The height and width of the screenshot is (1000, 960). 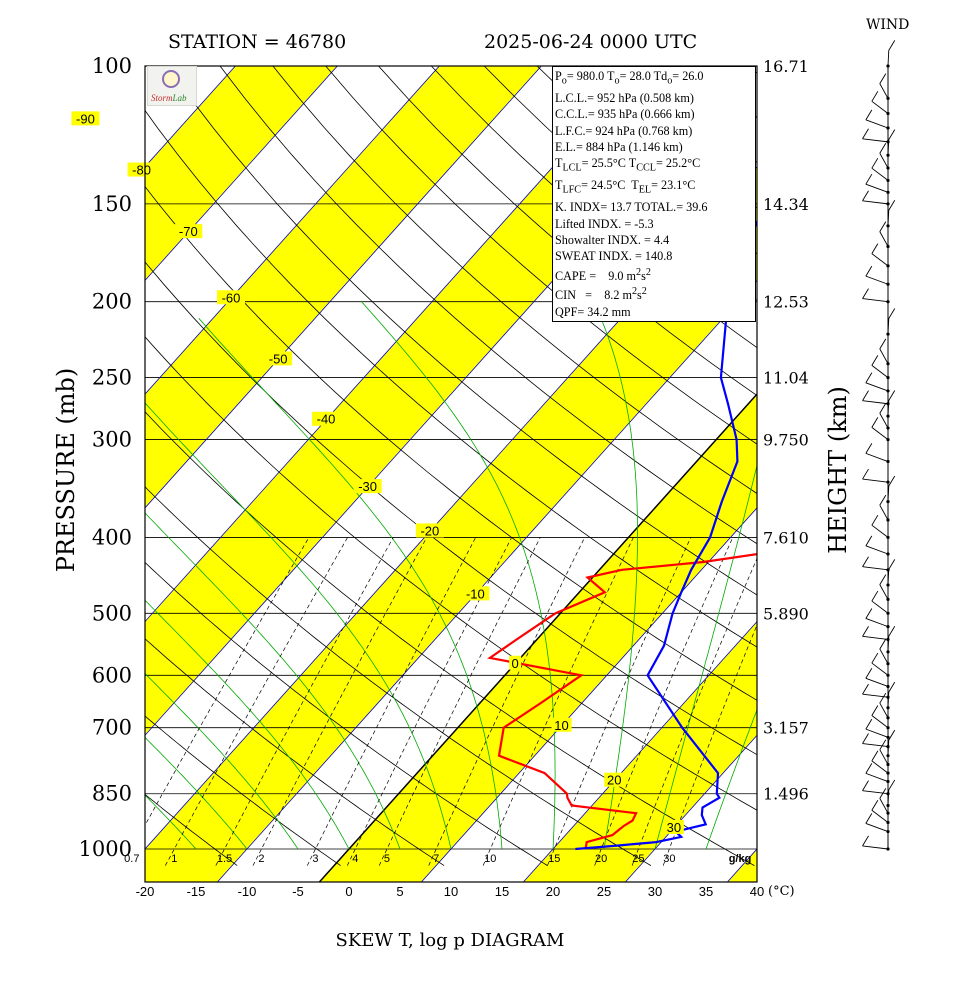 What do you see at coordinates (612, 239) in the screenshot?
I see `showalter-index: Showalter INDX. = 4.4` at bounding box center [612, 239].